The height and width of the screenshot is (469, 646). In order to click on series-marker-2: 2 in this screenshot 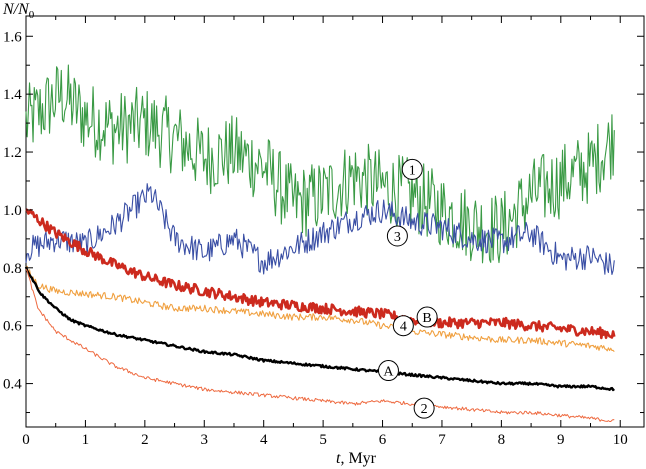, I will do `click(424, 408)`.